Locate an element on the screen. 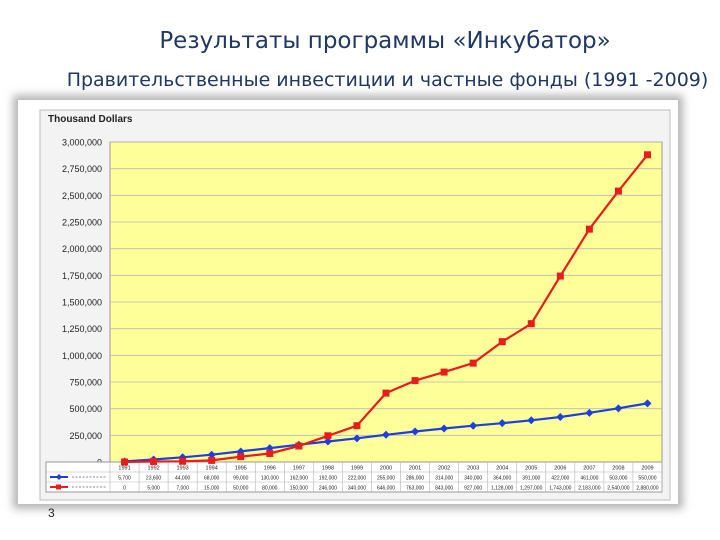 The height and width of the screenshot is (540, 720). data-table-value: 246,000 is located at coordinates (328, 489).